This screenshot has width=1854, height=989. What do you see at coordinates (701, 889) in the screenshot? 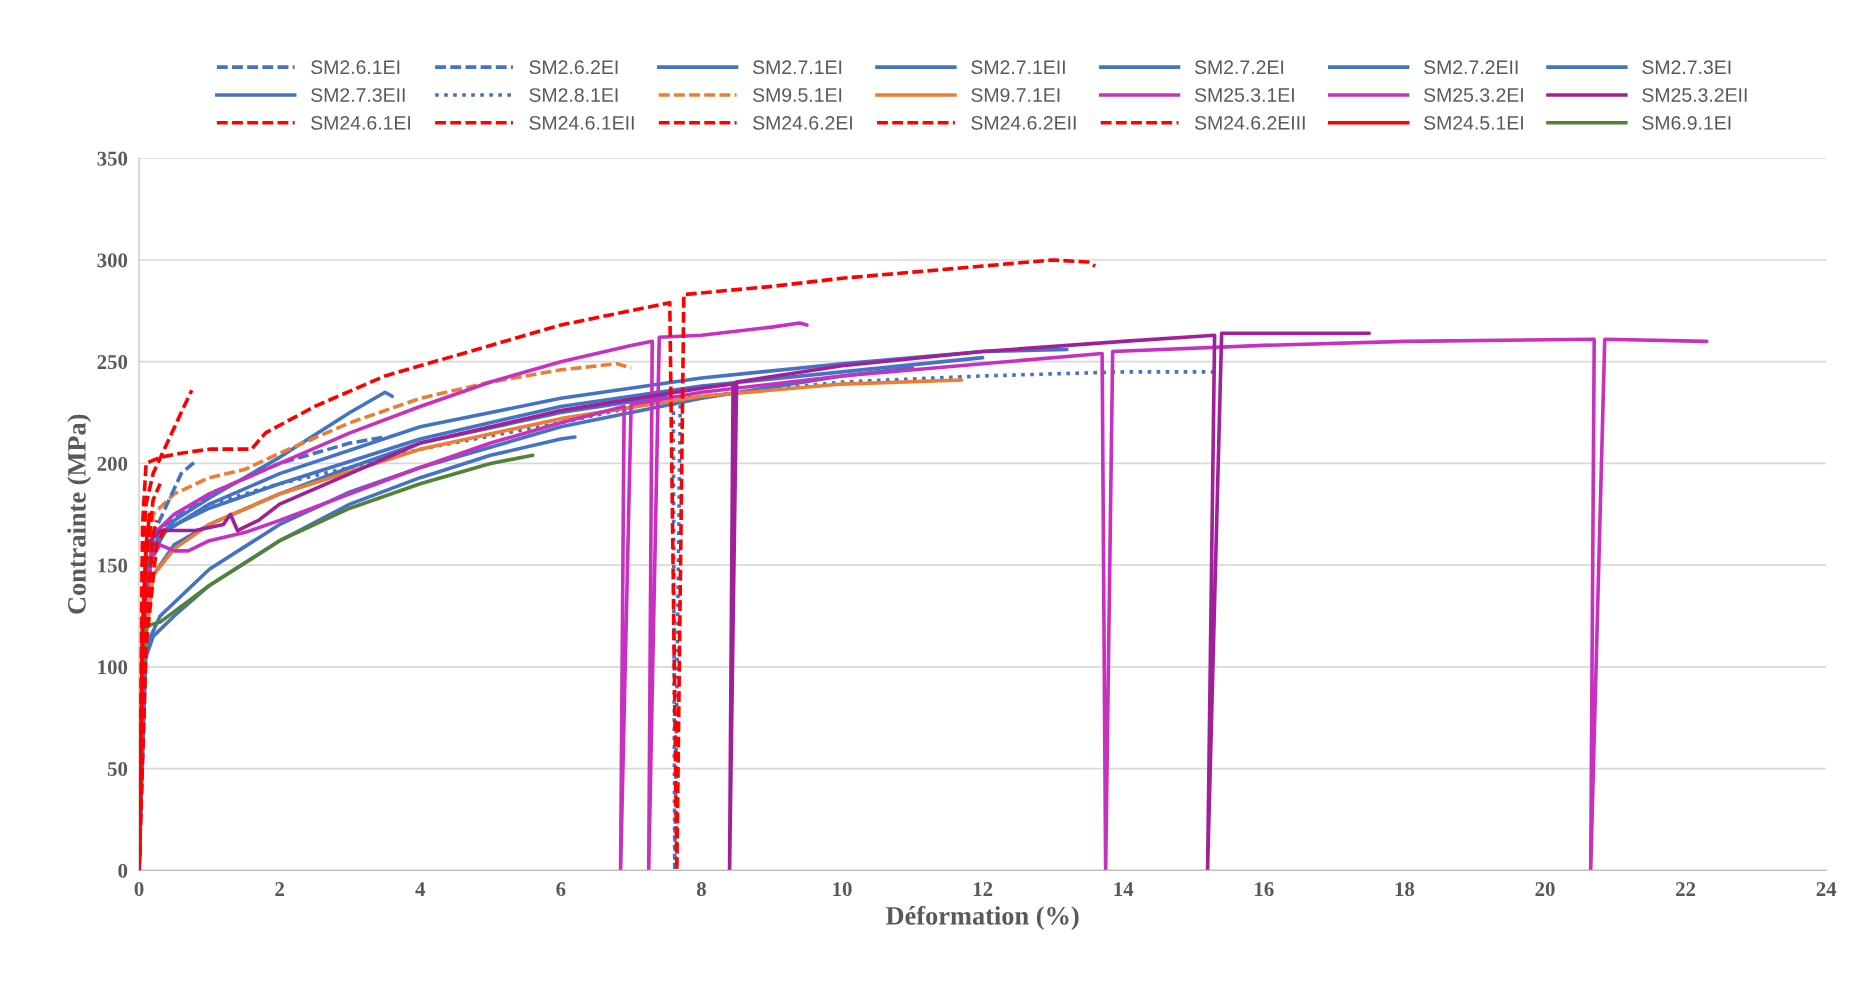
I see `x-tick-label: 8` at bounding box center [701, 889].